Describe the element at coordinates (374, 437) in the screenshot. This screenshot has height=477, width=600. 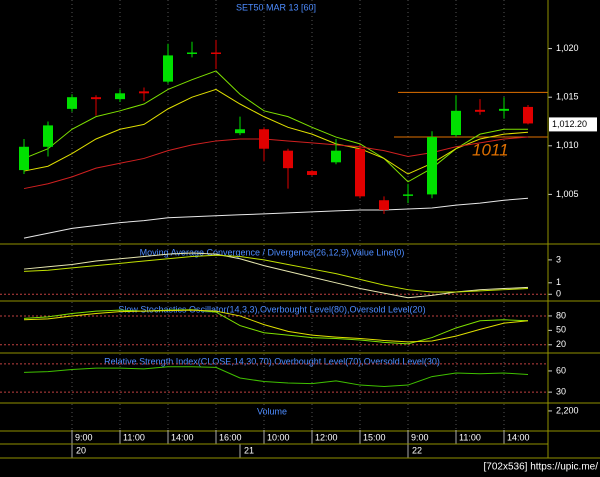
I see `x-tick-label: 15:00` at that location.